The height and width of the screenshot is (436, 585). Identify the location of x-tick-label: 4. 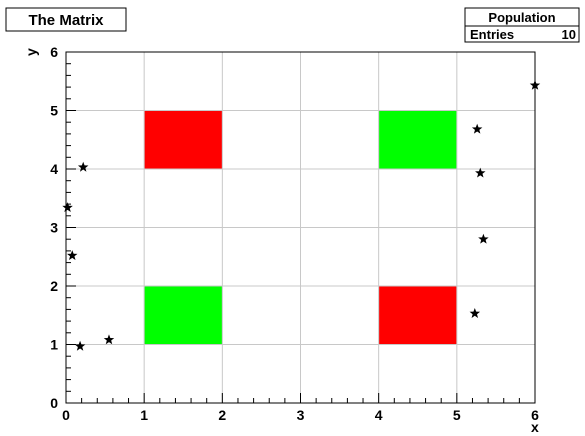
(379, 415).